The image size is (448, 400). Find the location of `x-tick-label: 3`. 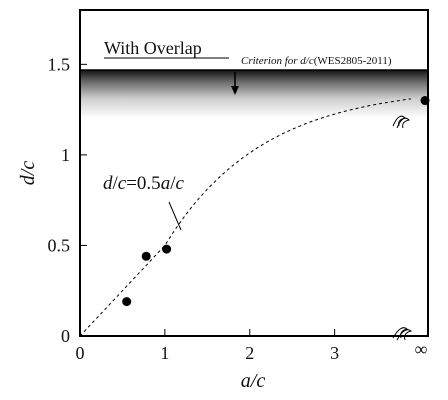

x-tick-label: 3 is located at coordinates (334, 353).